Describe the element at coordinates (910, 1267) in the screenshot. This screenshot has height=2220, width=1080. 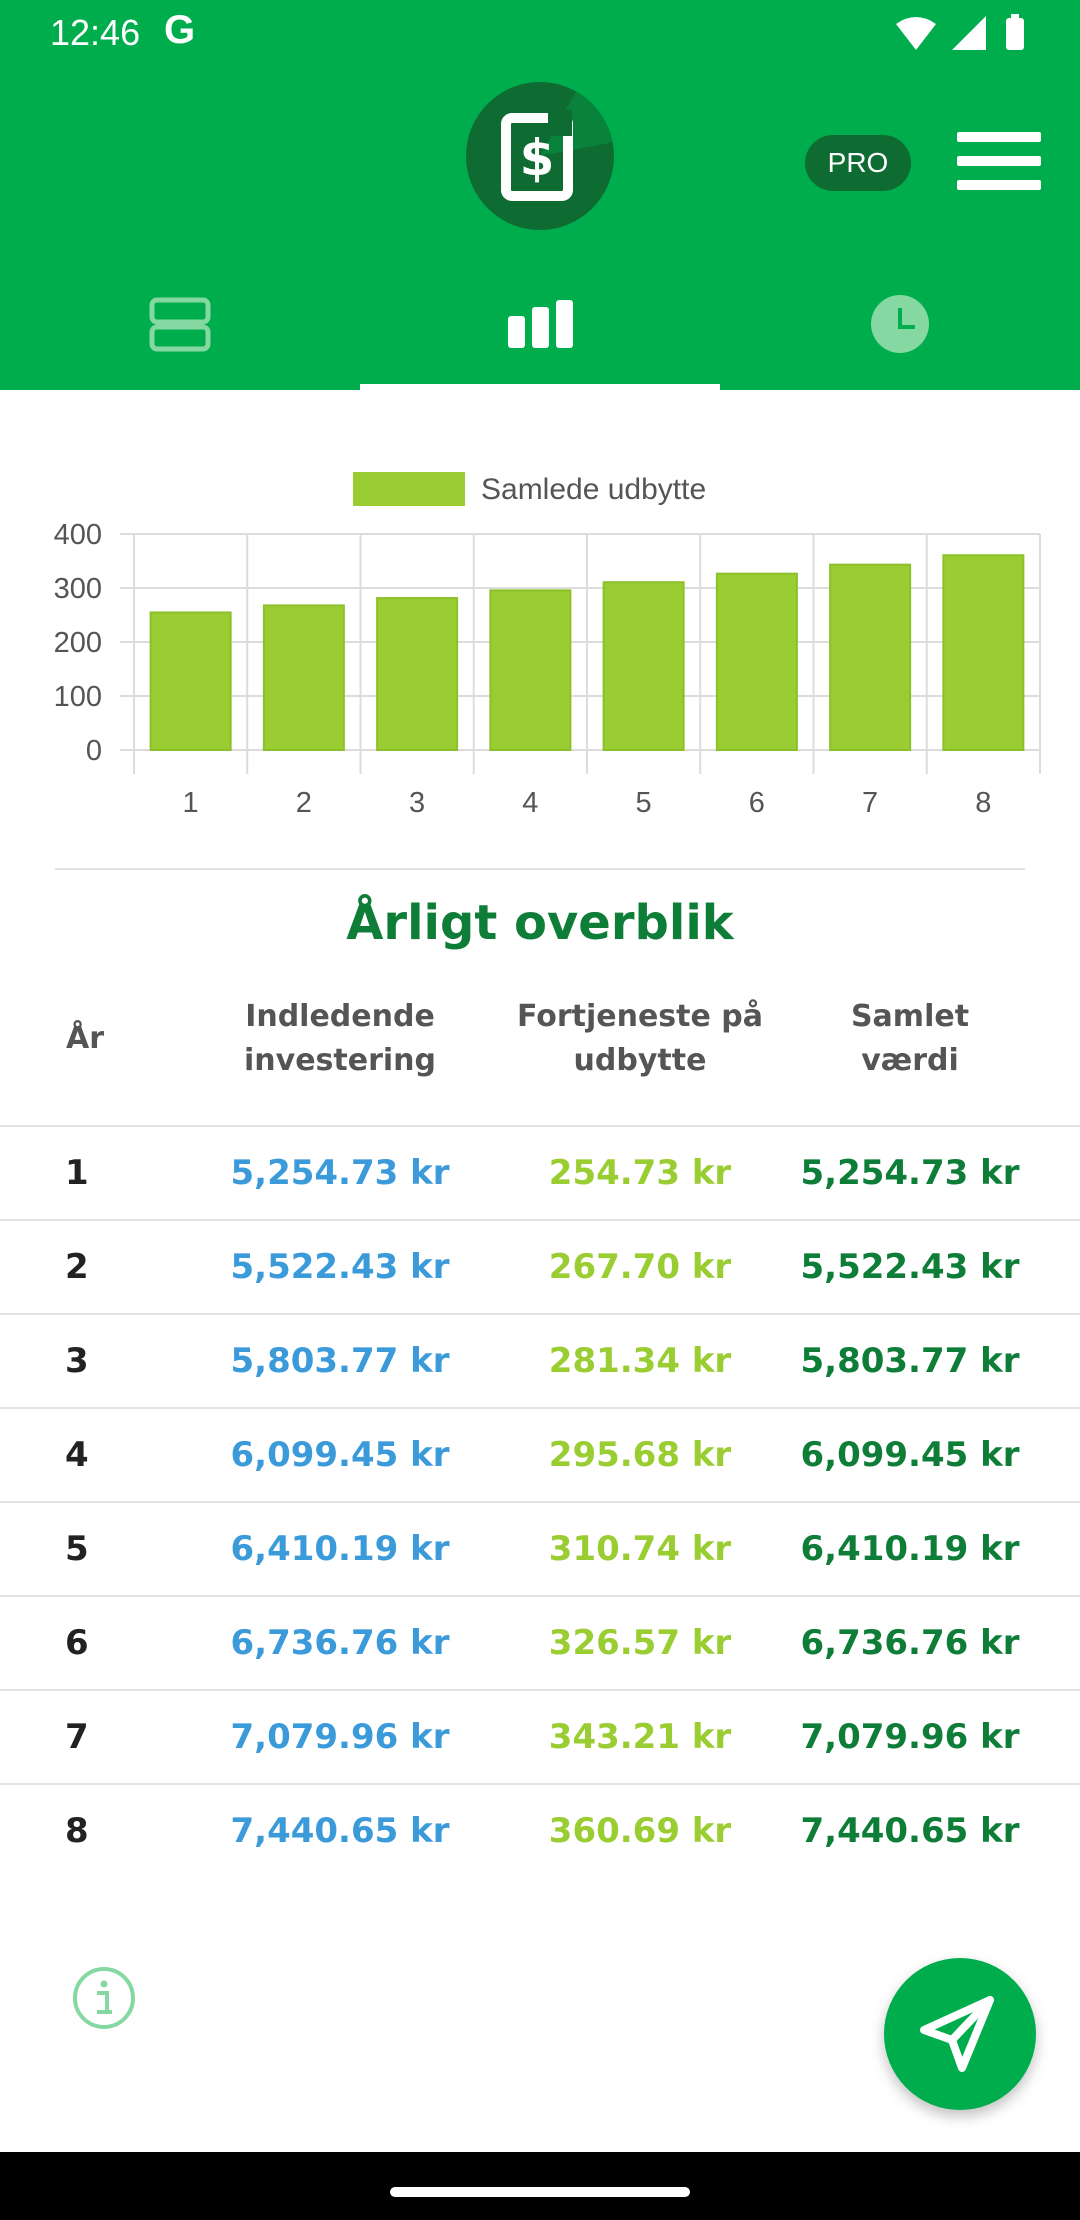
I see `cell-total-value: 5,522.43 kr` at that location.